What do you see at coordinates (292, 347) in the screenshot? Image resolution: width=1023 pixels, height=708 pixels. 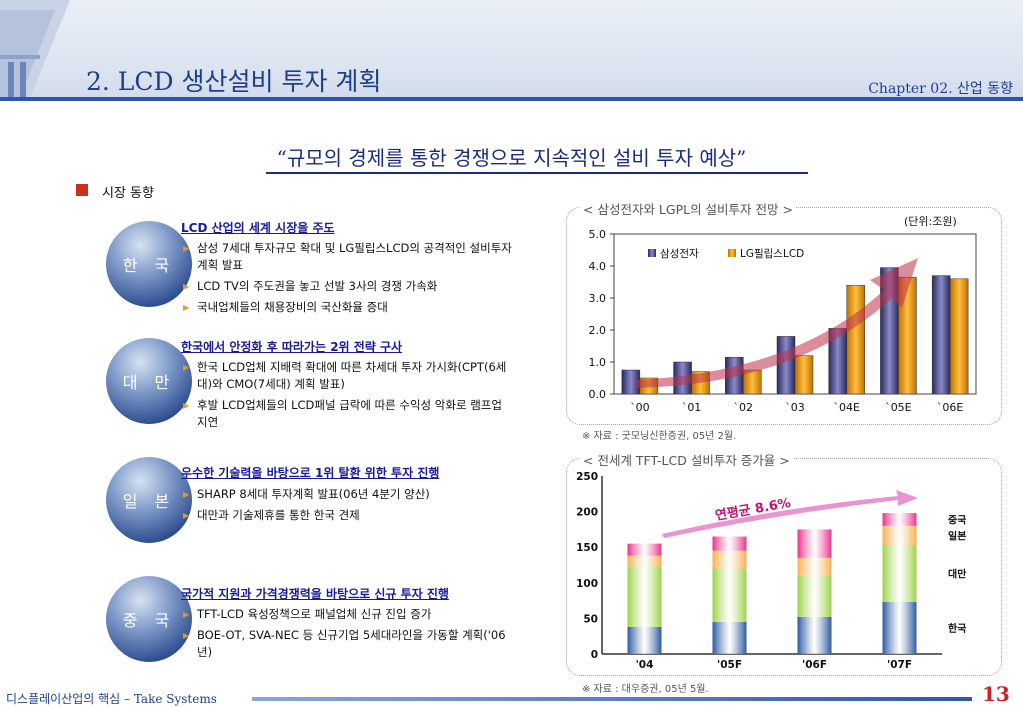 I see `region-heading-taiwan: 한국에서 안정화 후 따라가는 2위 전략 구사` at bounding box center [292, 347].